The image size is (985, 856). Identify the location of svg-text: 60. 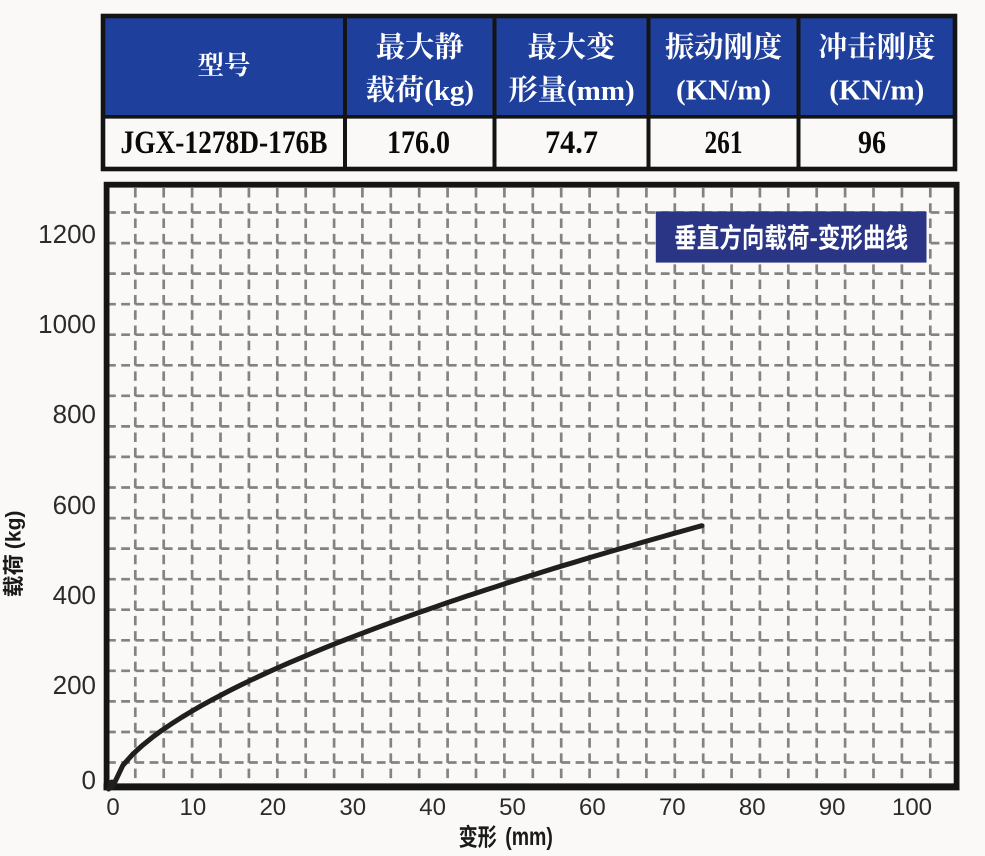
(592, 807).